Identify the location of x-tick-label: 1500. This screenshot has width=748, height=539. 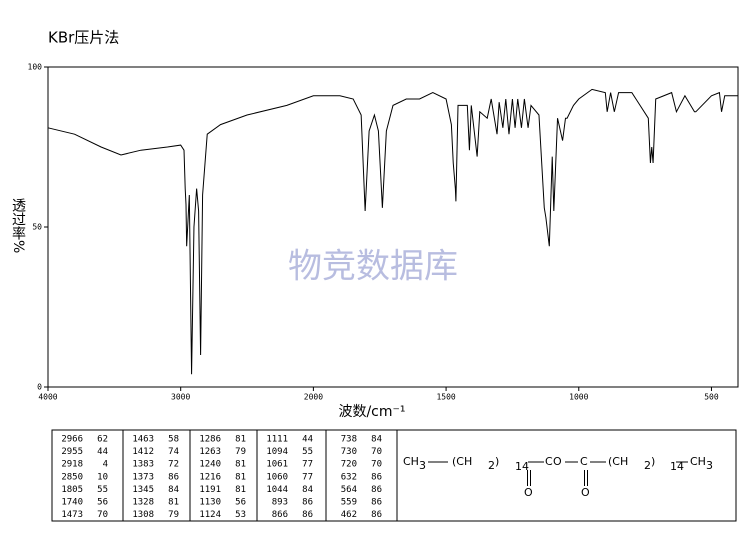
(445, 397).